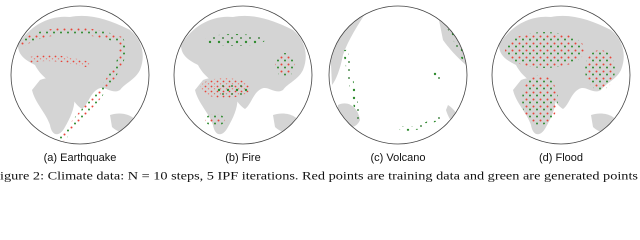 Image resolution: width=640 pixels, height=240 pixels. I want to click on globe-fire, so click(243, 75).